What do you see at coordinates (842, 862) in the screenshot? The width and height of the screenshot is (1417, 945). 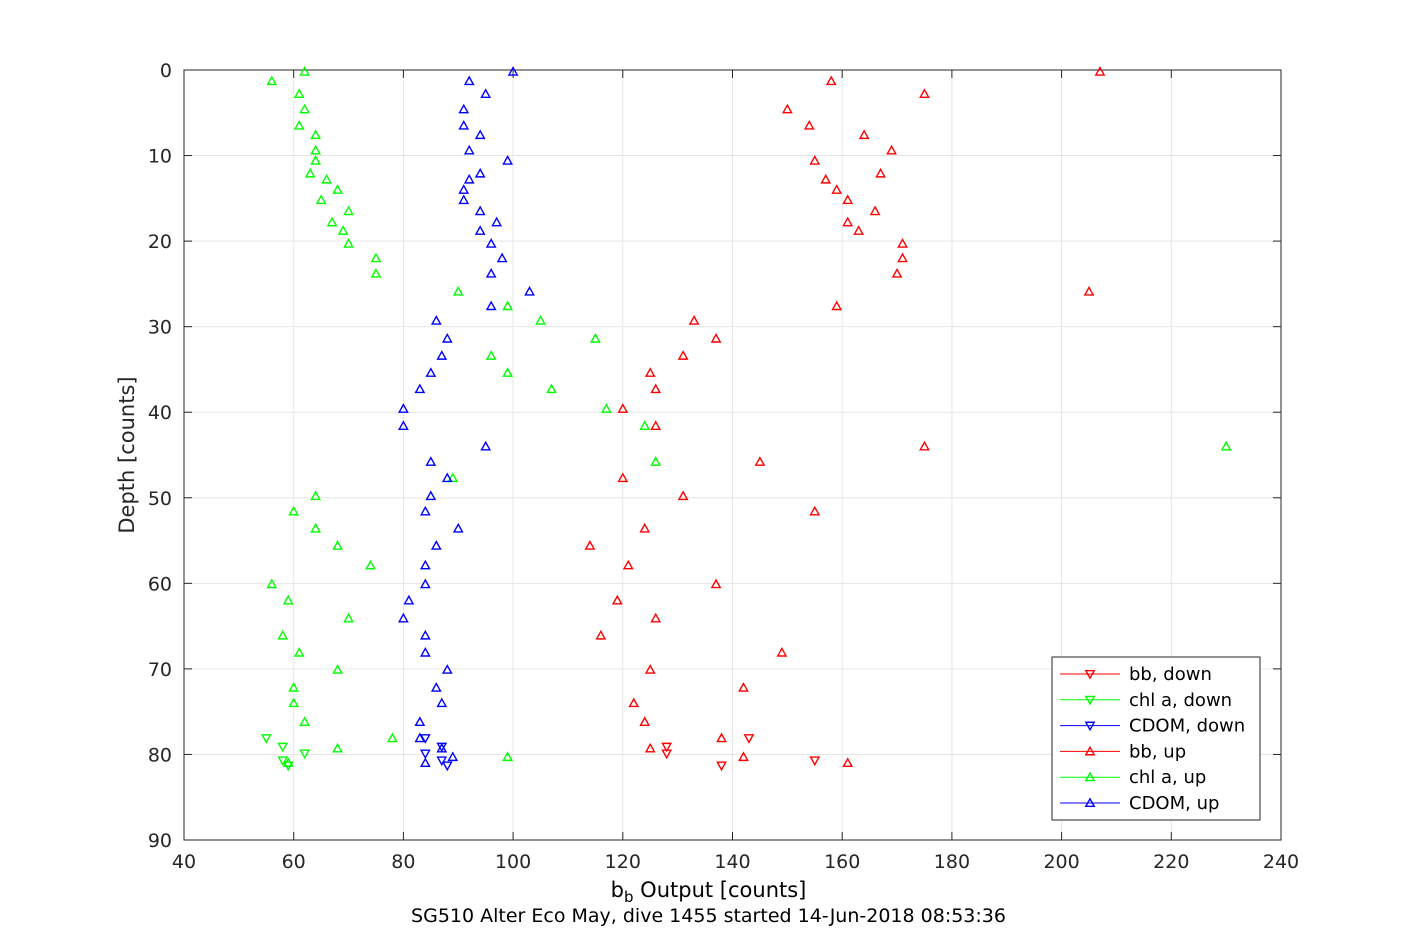 I see `x-tick-label: 160` at bounding box center [842, 862].